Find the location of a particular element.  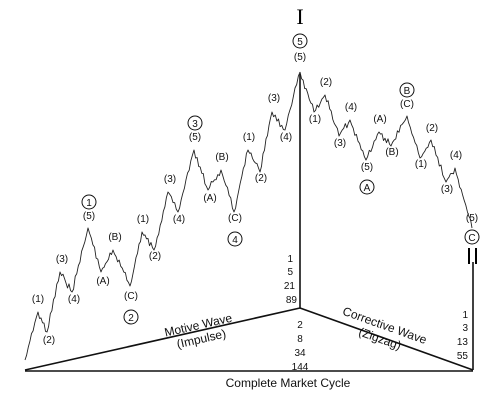

count-upper: 5 is located at coordinates (290, 272).